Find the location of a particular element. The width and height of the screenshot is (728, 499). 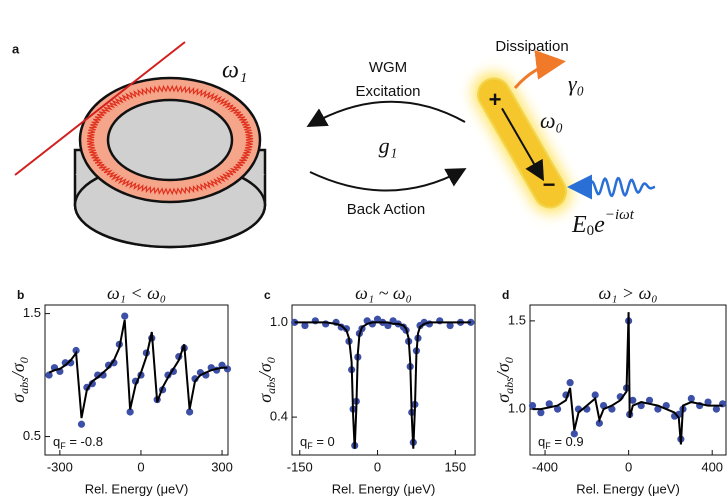

dissipation-label: Dissipation is located at coordinates (531, 46).